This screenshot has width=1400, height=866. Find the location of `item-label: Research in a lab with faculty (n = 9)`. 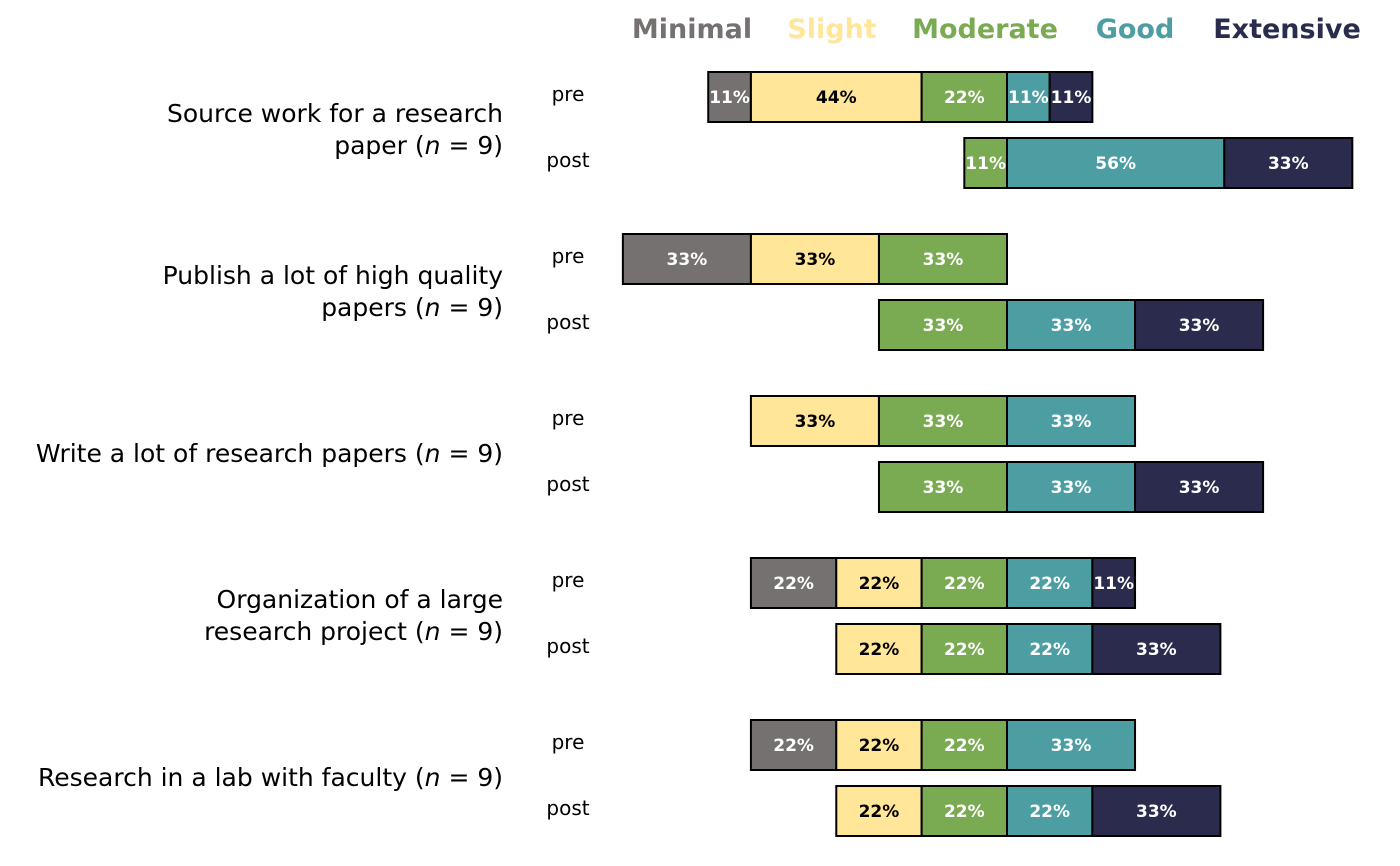

item-label: Research in a lab with faculty (n = 9) is located at coordinates (270, 777).